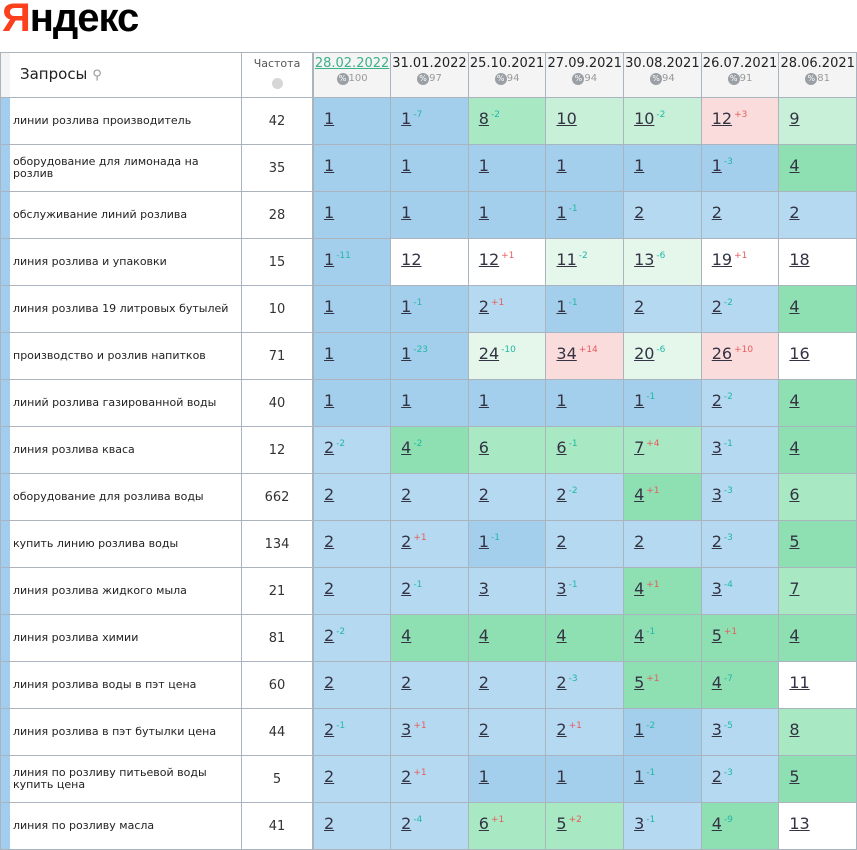 This screenshot has width=857, height=850. Describe the element at coordinates (644, 118) in the screenshot. I see `position-link: 10` at that location.